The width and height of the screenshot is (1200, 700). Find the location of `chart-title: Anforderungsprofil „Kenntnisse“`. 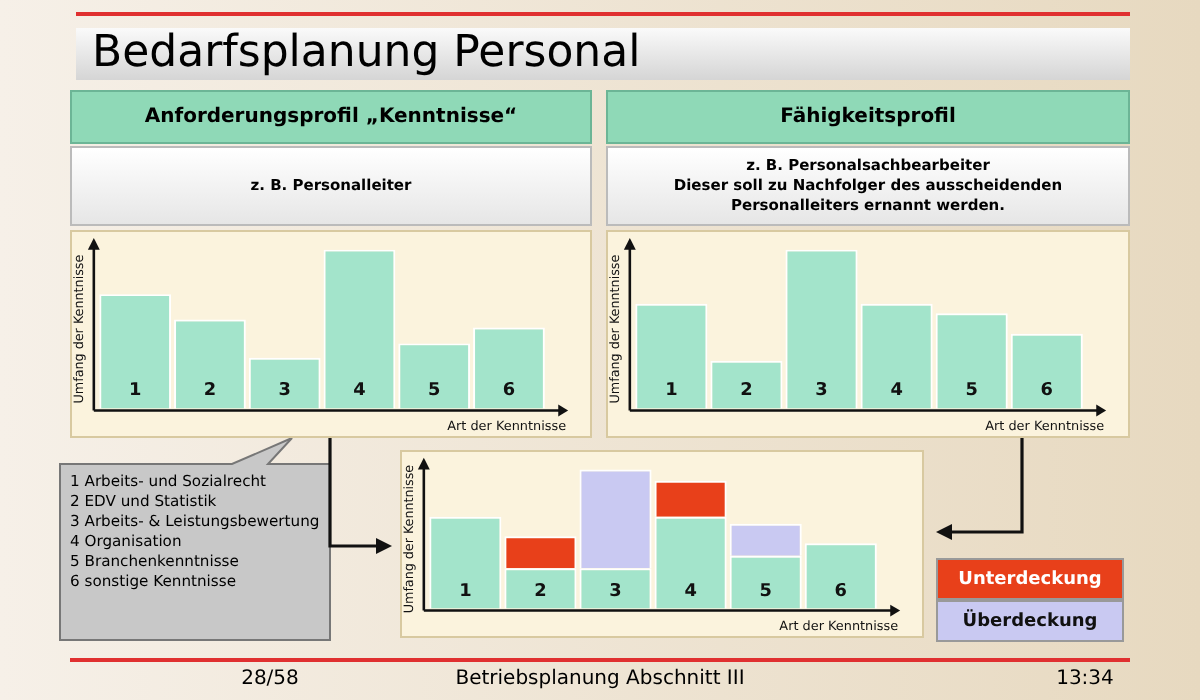

chart-title: Anforderungsprofil „Kenntnisse“ is located at coordinates (331, 117).